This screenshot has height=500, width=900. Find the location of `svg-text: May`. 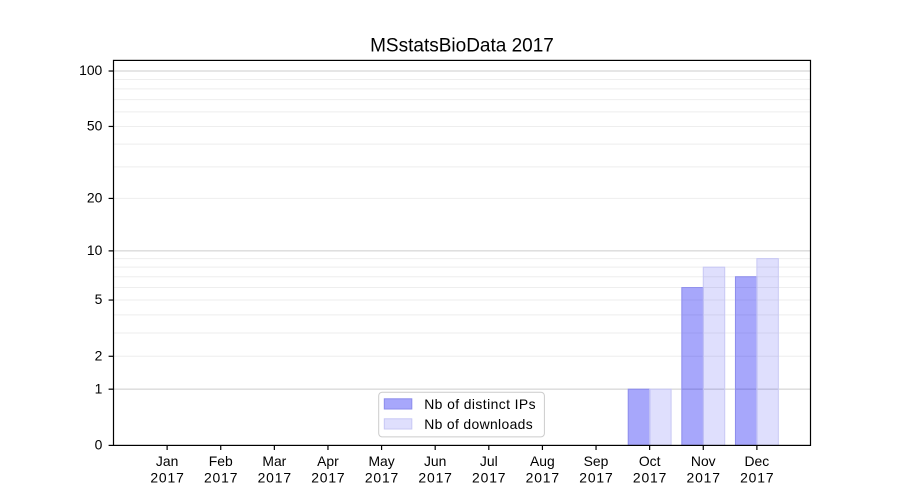

svg-text: May is located at coordinates (381, 461).